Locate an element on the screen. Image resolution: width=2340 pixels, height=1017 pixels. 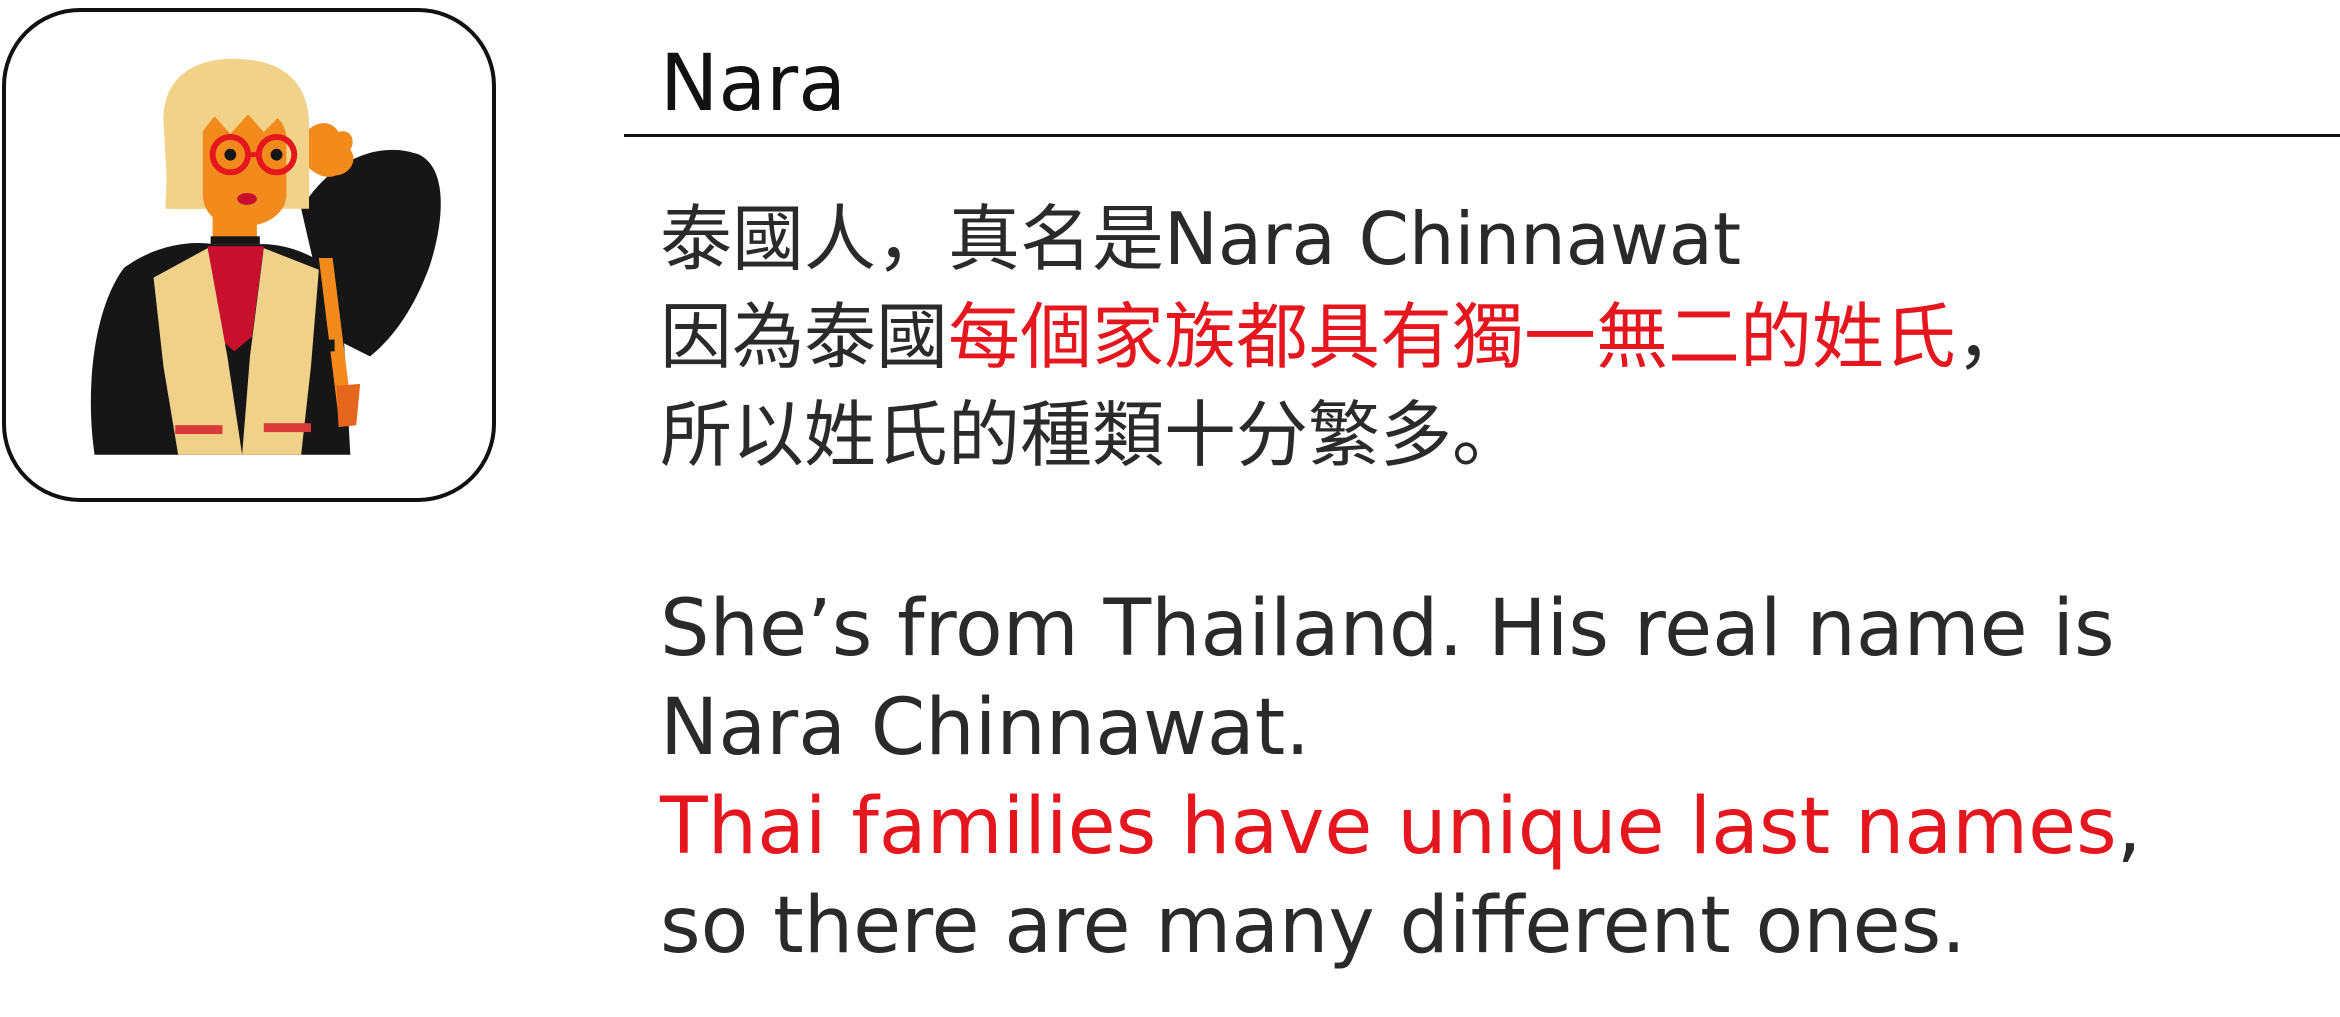
english-line-4: so there are many different ones. is located at coordinates (1313, 926).